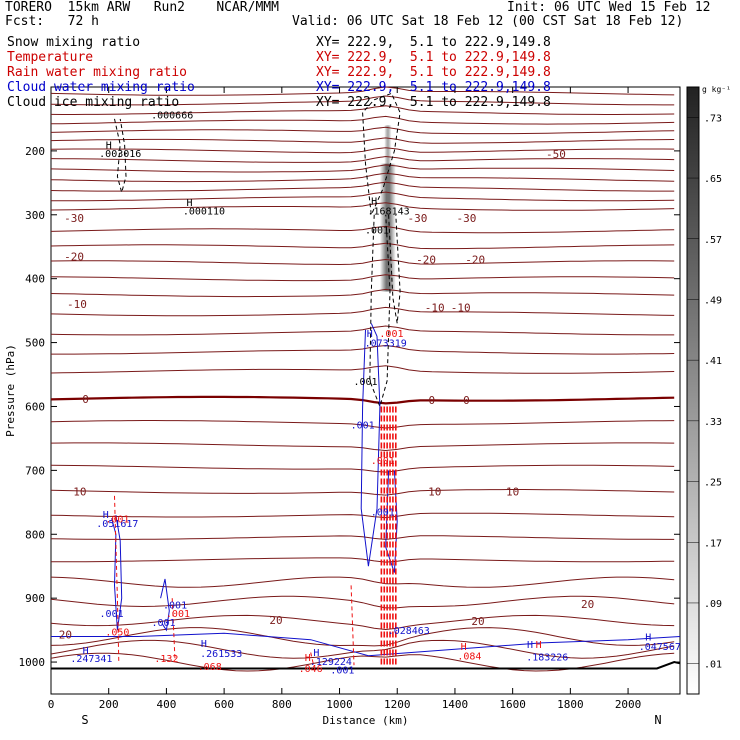  I want to click on y-axis-label: Pressure (hPa), so click(10, 390).